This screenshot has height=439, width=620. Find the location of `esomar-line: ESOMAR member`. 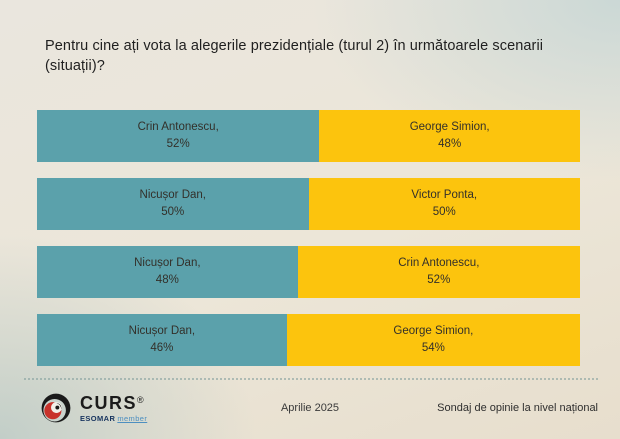

esomar-line: ESOMAR member is located at coordinates (113, 418).